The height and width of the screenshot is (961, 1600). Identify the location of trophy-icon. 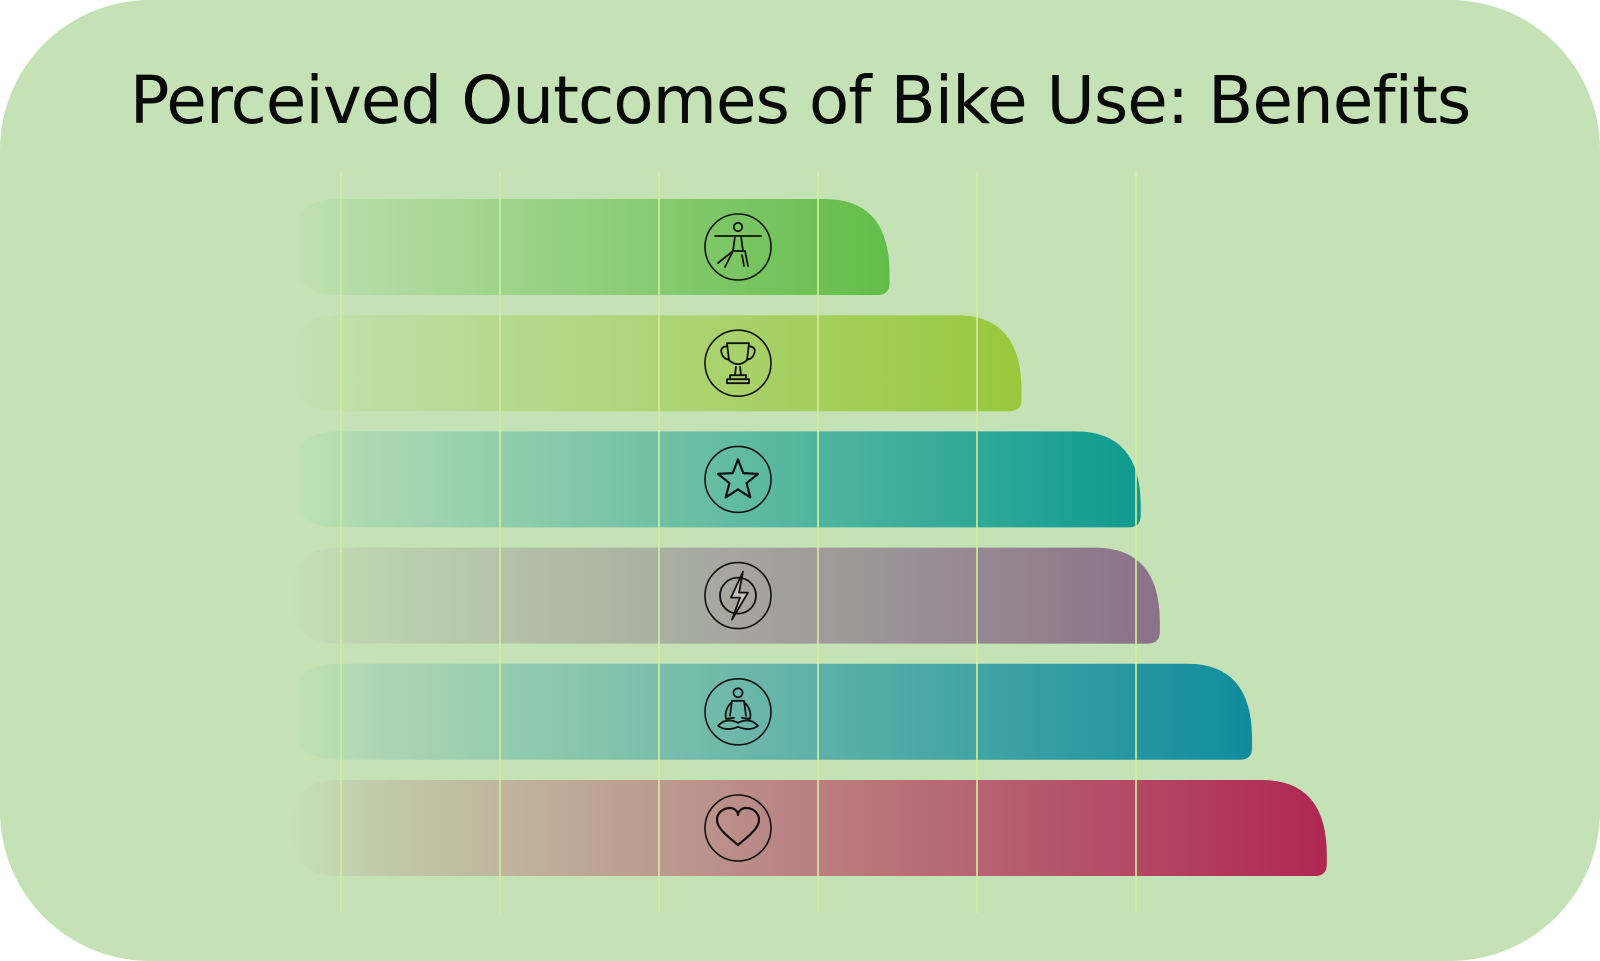
(738, 363).